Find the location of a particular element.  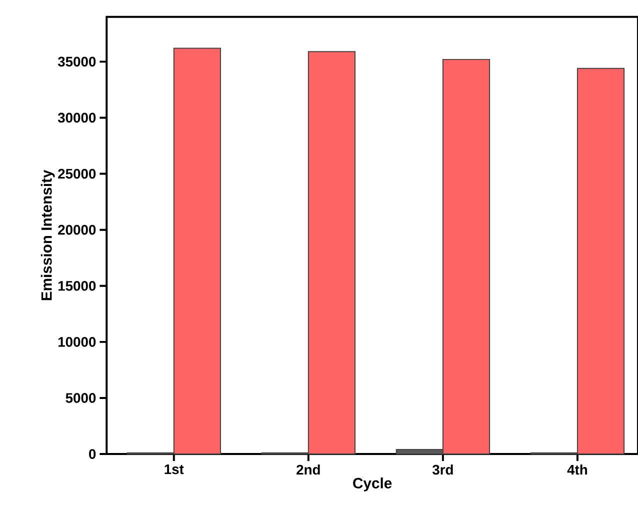

y-tick-label: 25000 is located at coordinates (77, 174).